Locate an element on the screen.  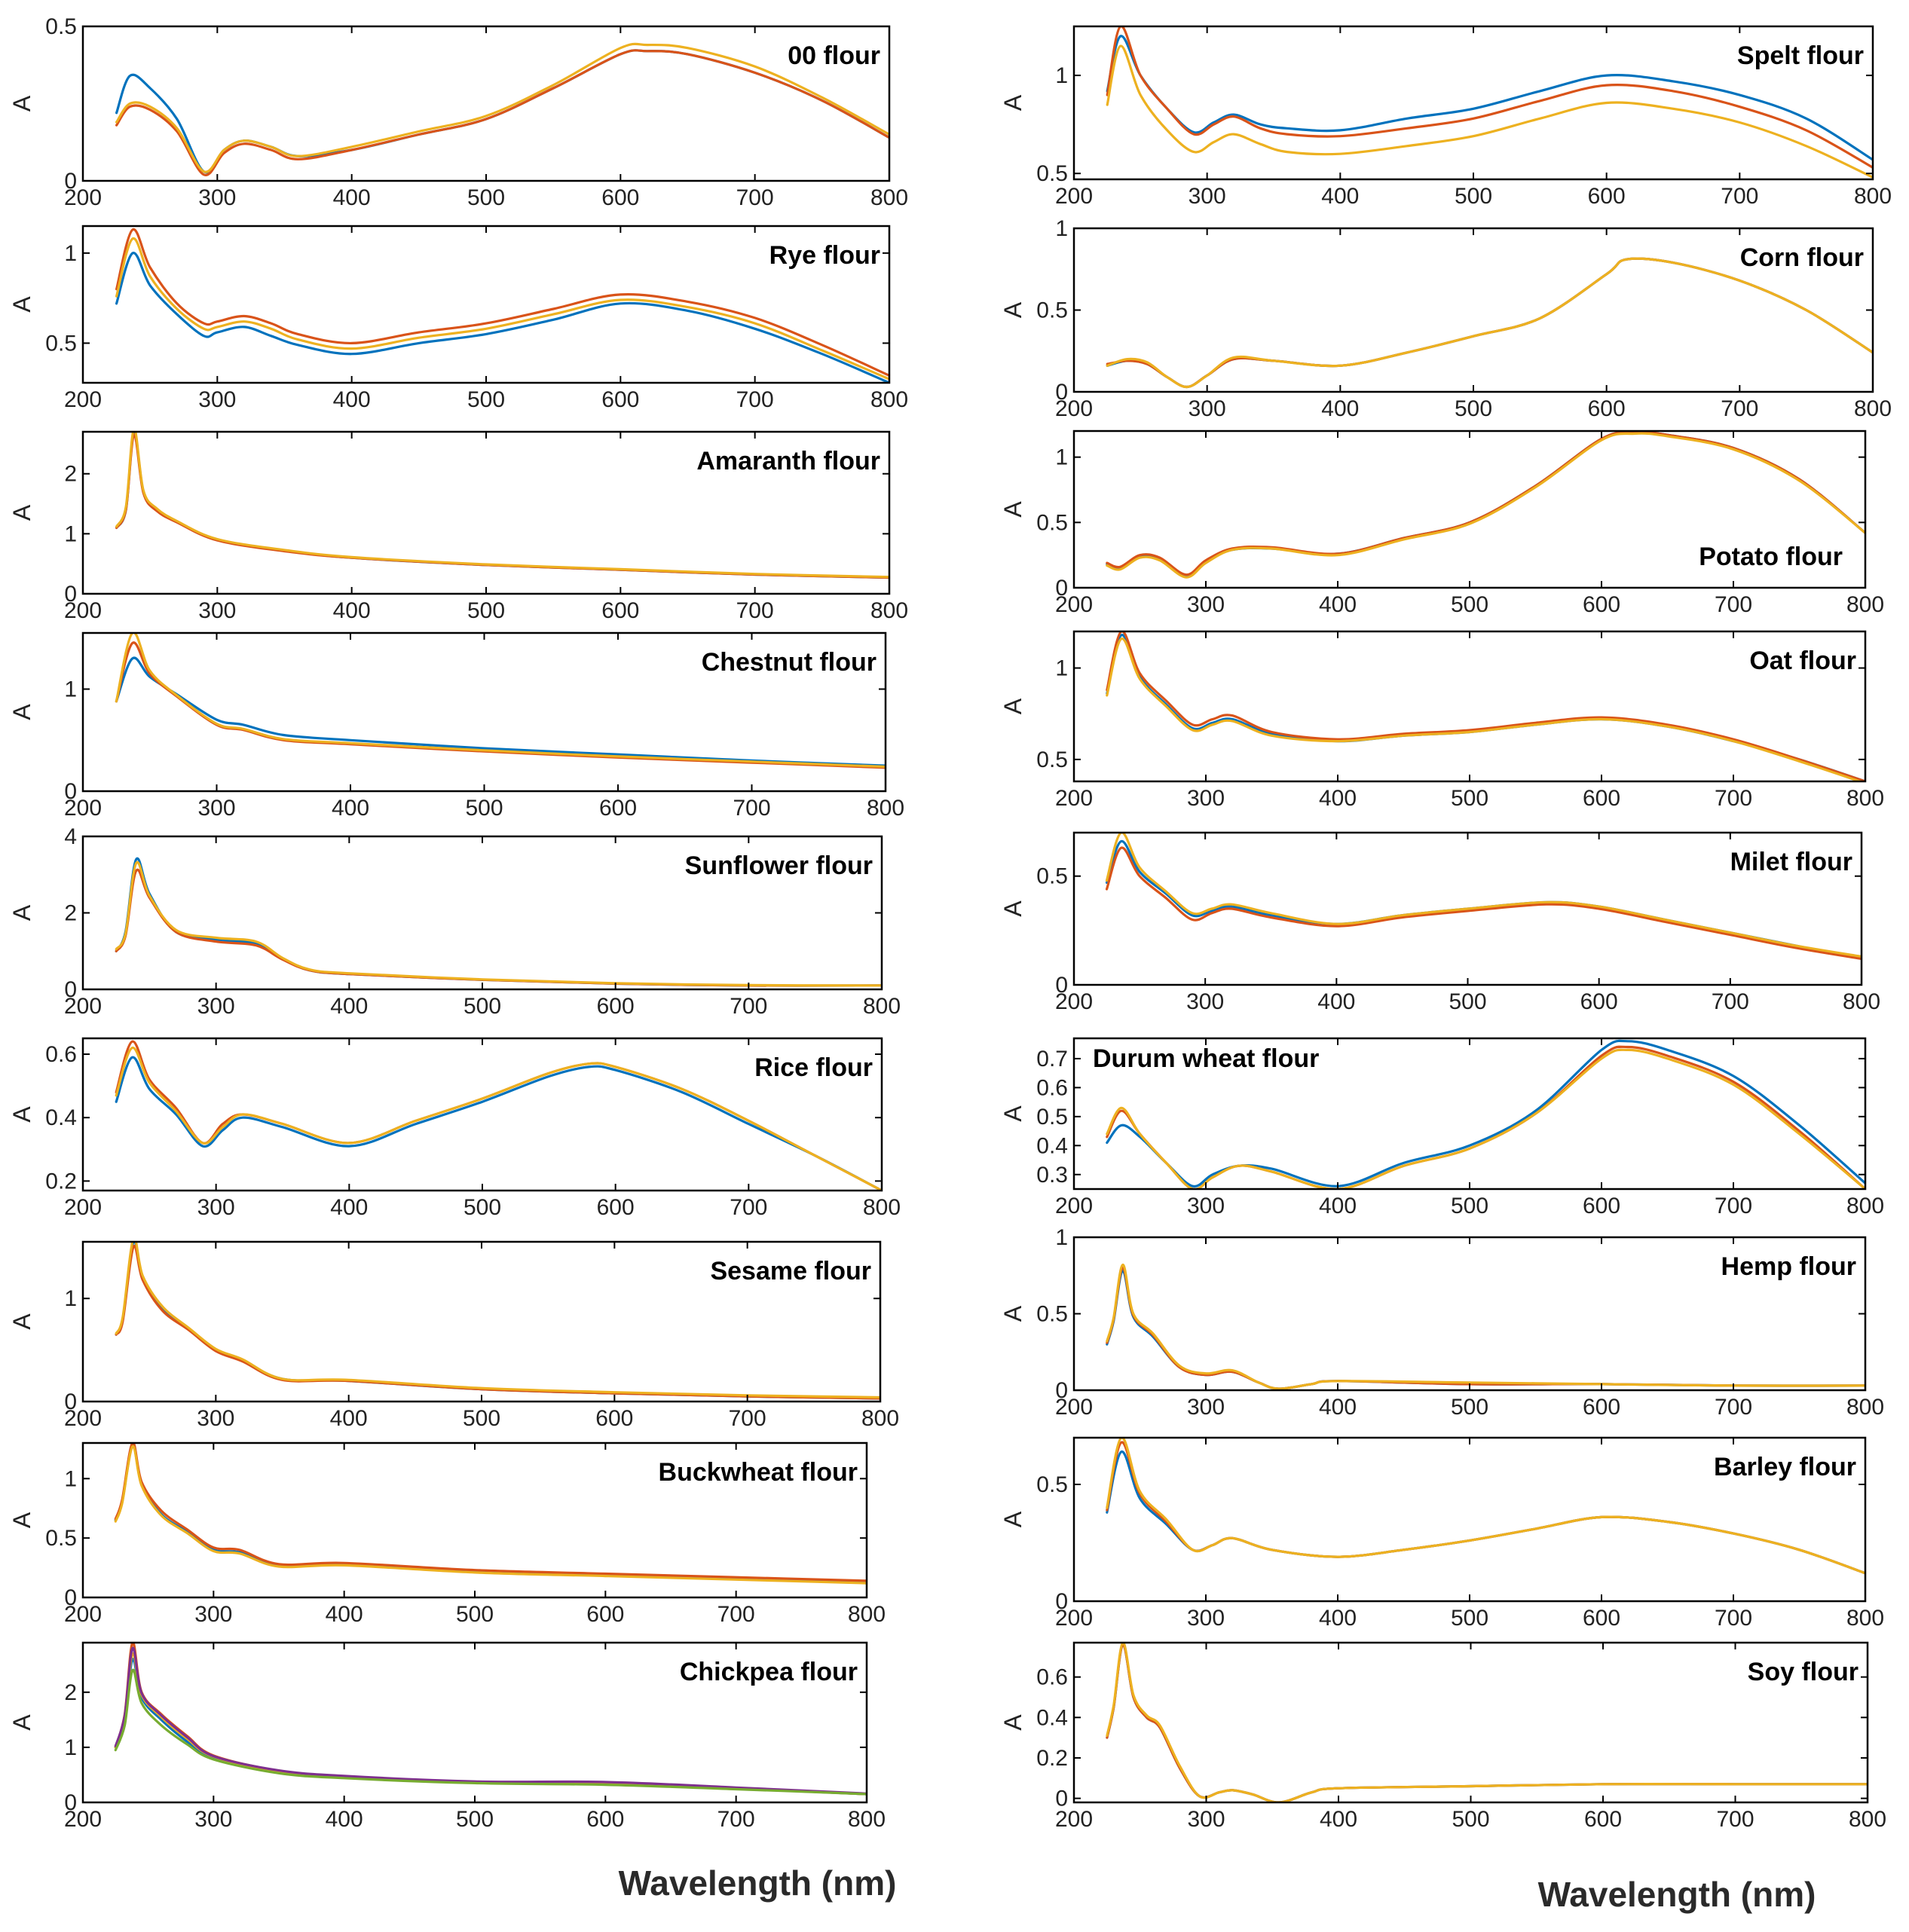
series-line-purple is located at coordinates (490, 1720).